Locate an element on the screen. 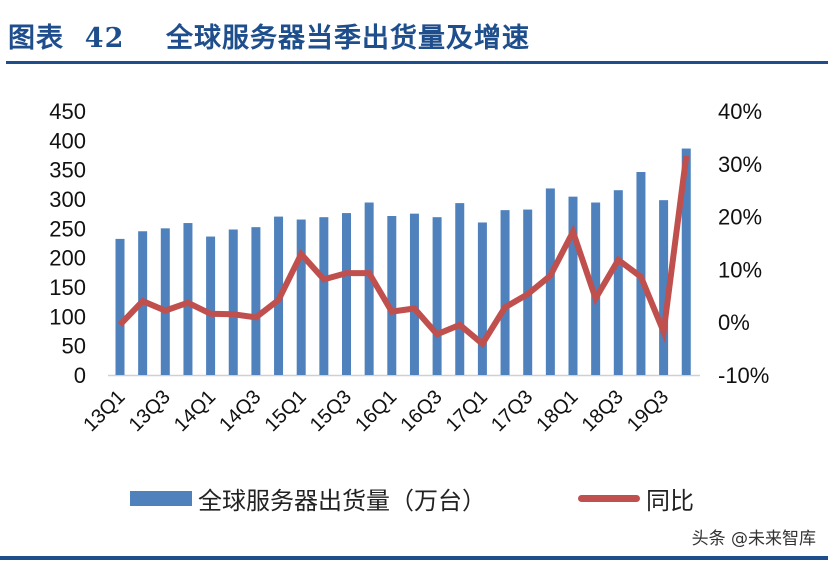 The image size is (828, 561). legend-item-shipments: 全球服务器出货量（万台） is located at coordinates (308, 498).